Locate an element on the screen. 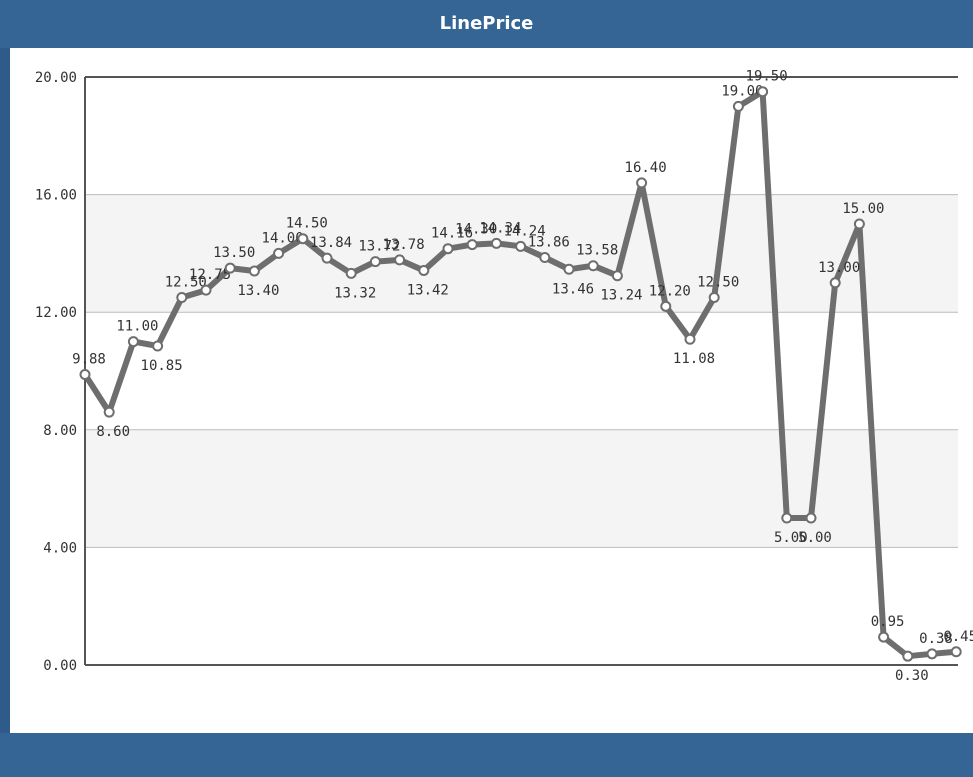 Image resolution: width=973 pixels, height=777 pixels. data-label: 13.86 is located at coordinates (549, 243).